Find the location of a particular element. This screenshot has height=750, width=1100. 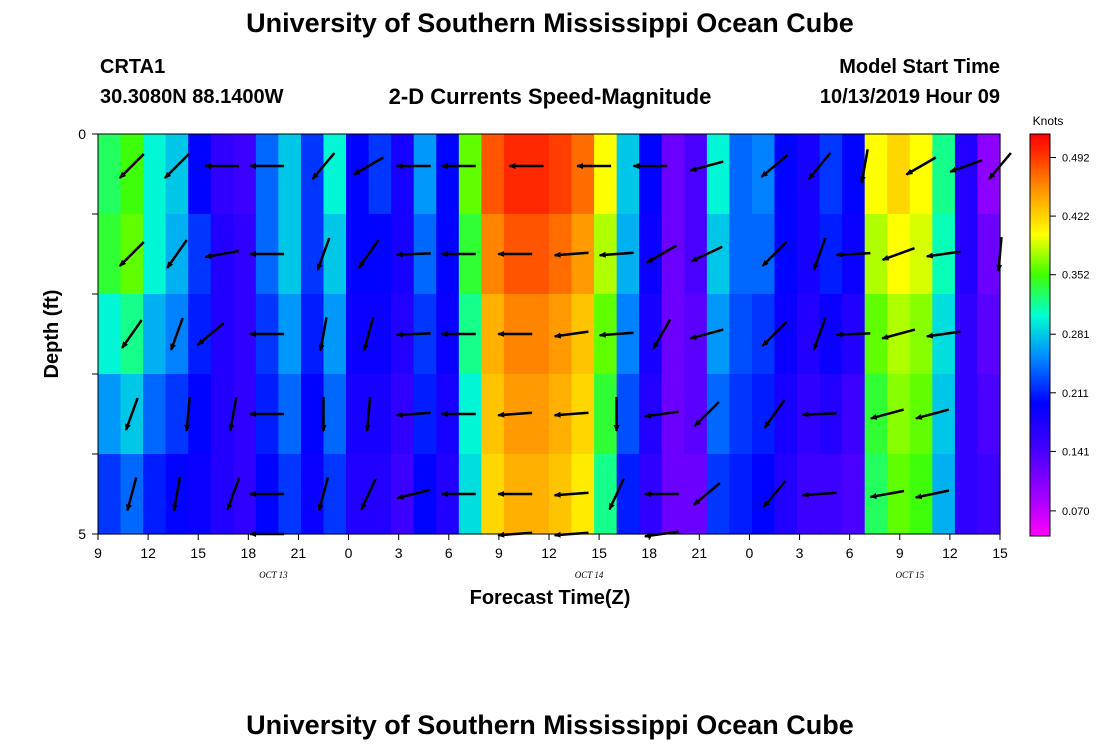

x-tick-label: 21 is located at coordinates (299, 553).